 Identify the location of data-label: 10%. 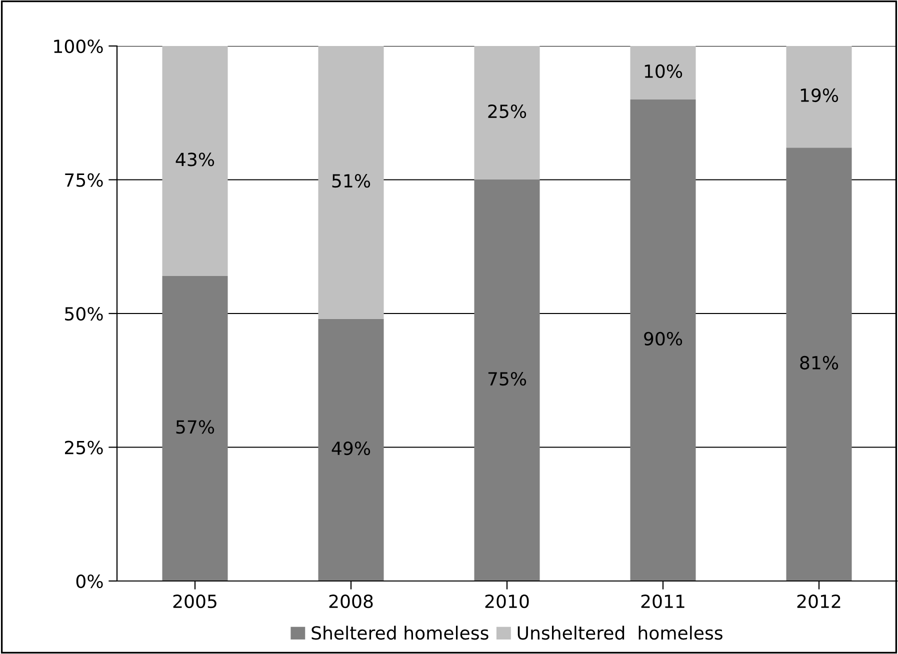
(663, 71).